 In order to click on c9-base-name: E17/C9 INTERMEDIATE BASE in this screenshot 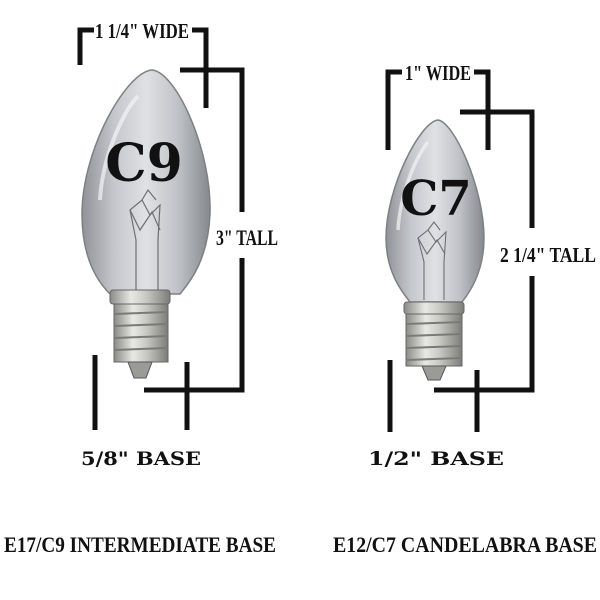, I will do `click(140, 544)`.